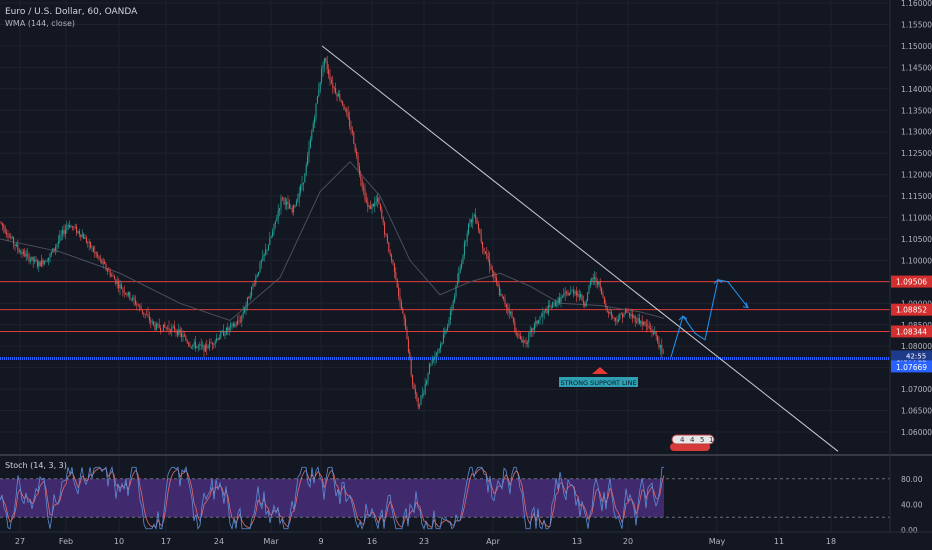  What do you see at coordinates (628, 541) in the screenshot?
I see `time-tick-label: 20` at bounding box center [628, 541].